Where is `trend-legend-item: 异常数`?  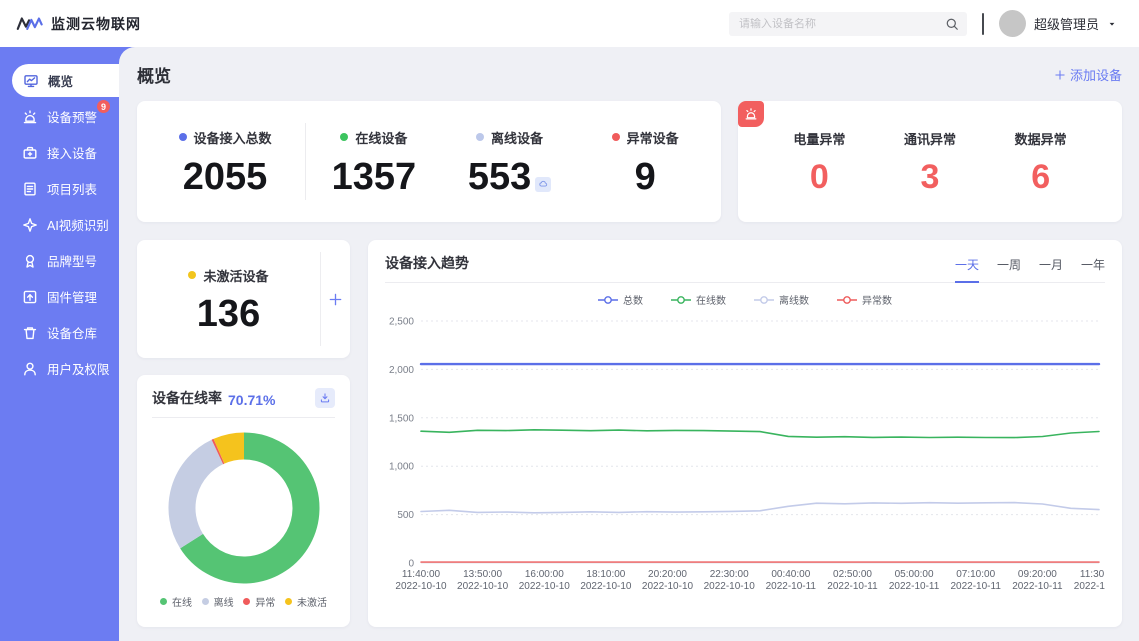 trend-legend-item: 异常数 is located at coordinates (864, 299).